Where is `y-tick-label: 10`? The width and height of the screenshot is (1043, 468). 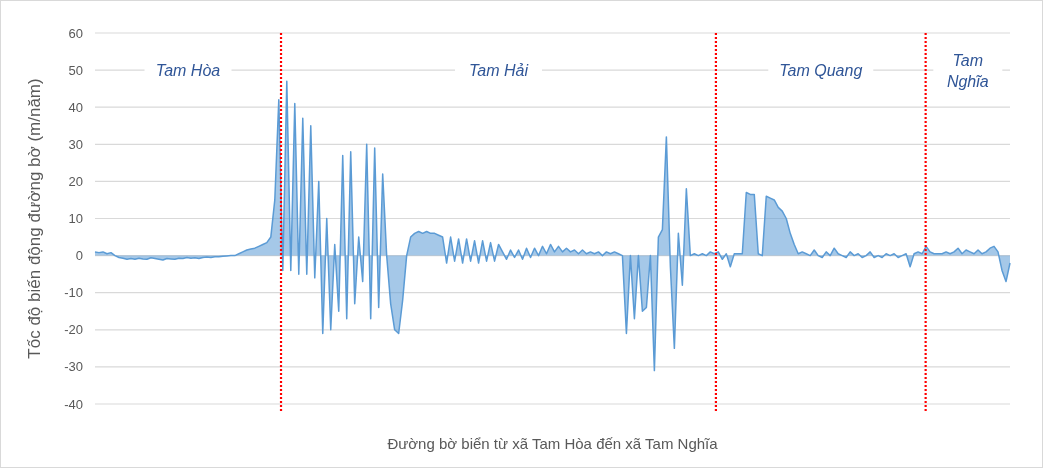
y-tick-label: 10 is located at coordinates (75, 219).